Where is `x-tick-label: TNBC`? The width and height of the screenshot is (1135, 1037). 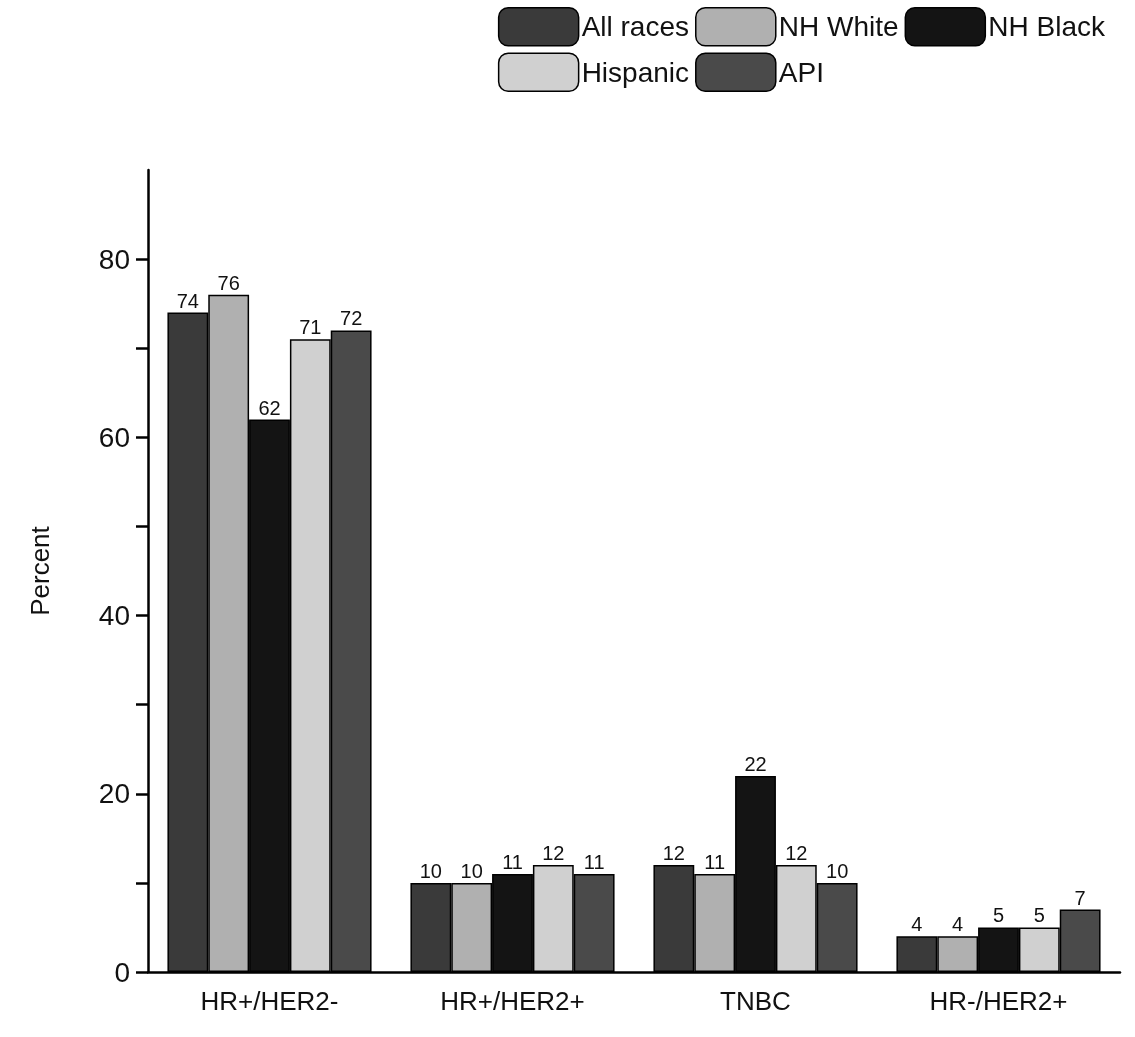 x-tick-label: TNBC is located at coordinates (755, 1001).